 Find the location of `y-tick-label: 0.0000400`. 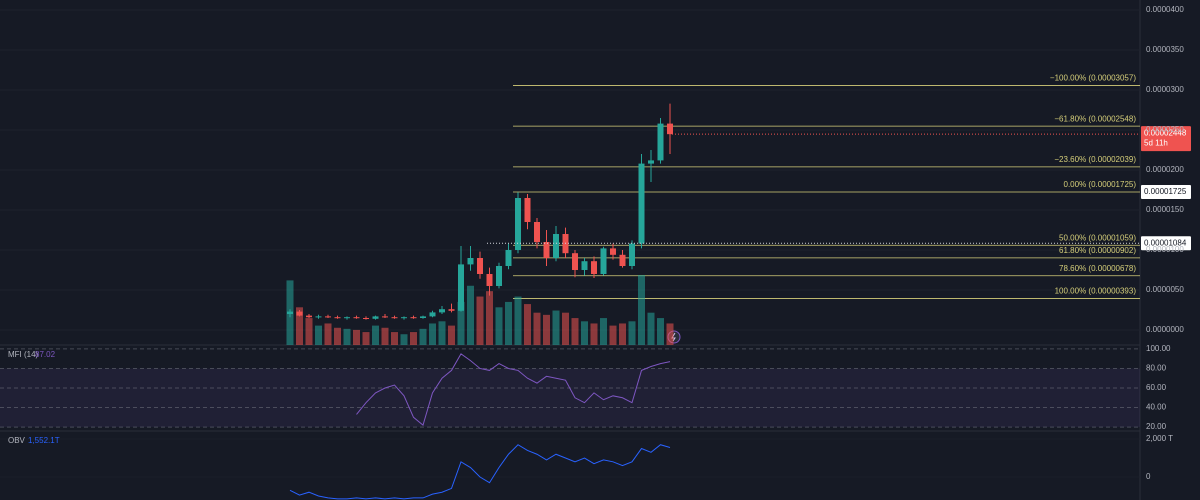

y-tick-label: 0.0000400 is located at coordinates (1165, 9).